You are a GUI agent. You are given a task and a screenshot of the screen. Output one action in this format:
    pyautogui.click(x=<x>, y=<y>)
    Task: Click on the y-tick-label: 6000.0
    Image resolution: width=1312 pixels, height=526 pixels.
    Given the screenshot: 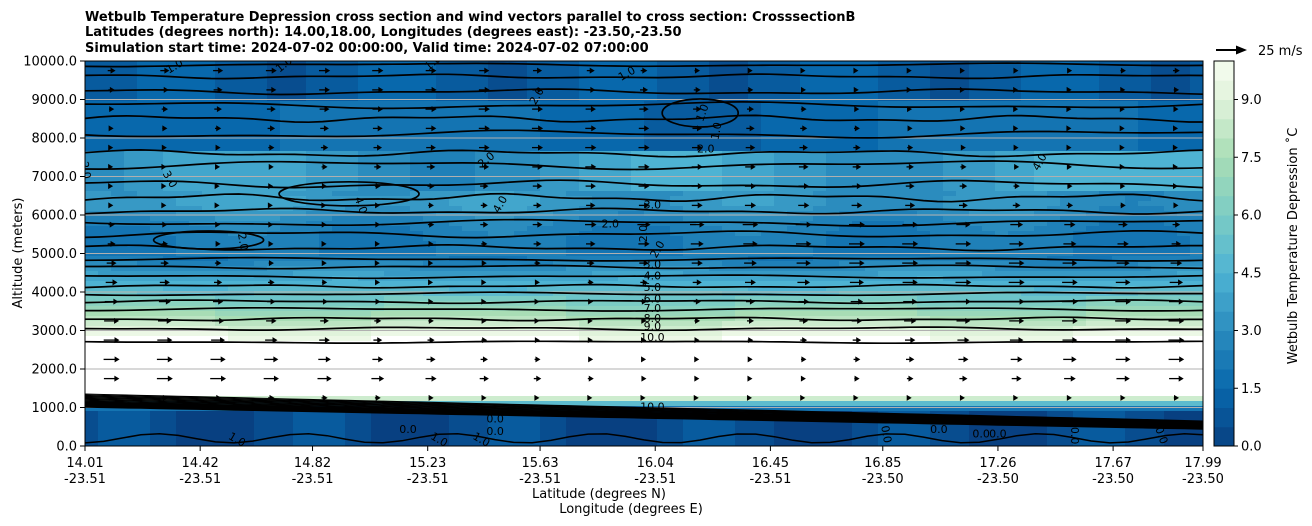 What is the action you would take?
    pyautogui.click(x=55, y=216)
    